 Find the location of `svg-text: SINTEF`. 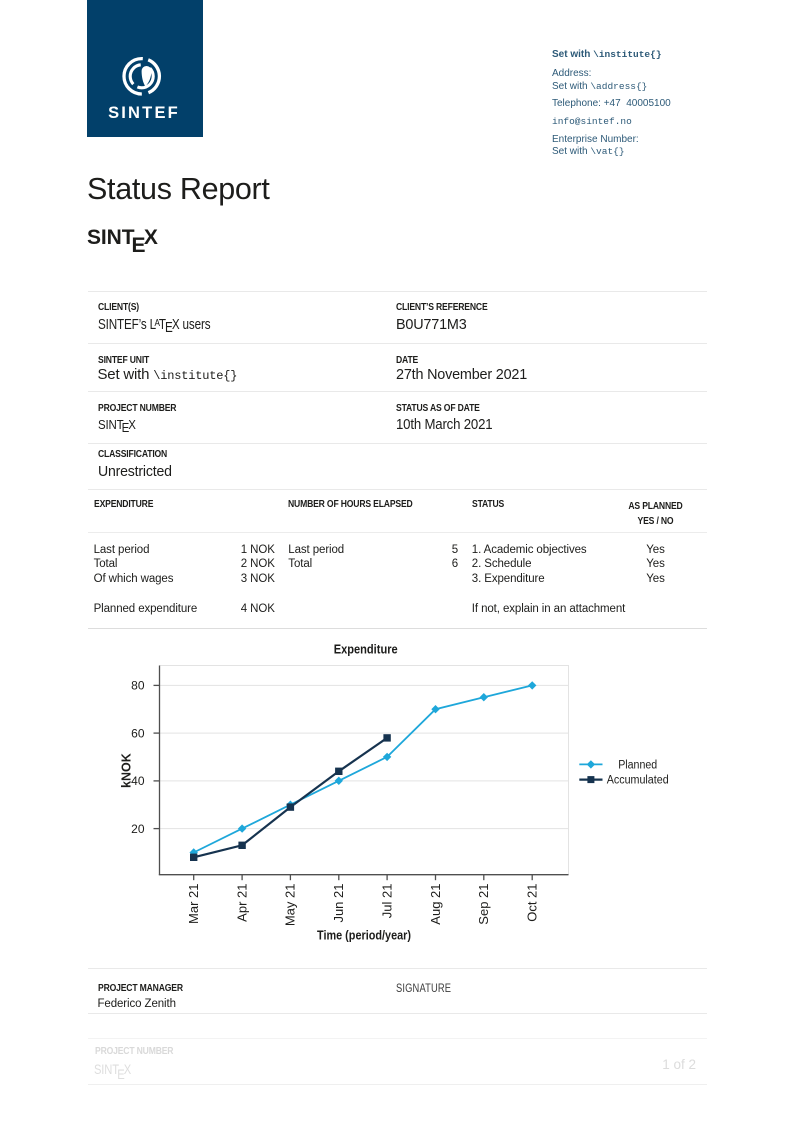

svg-text: SINTEF is located at coordinates (144, 113).